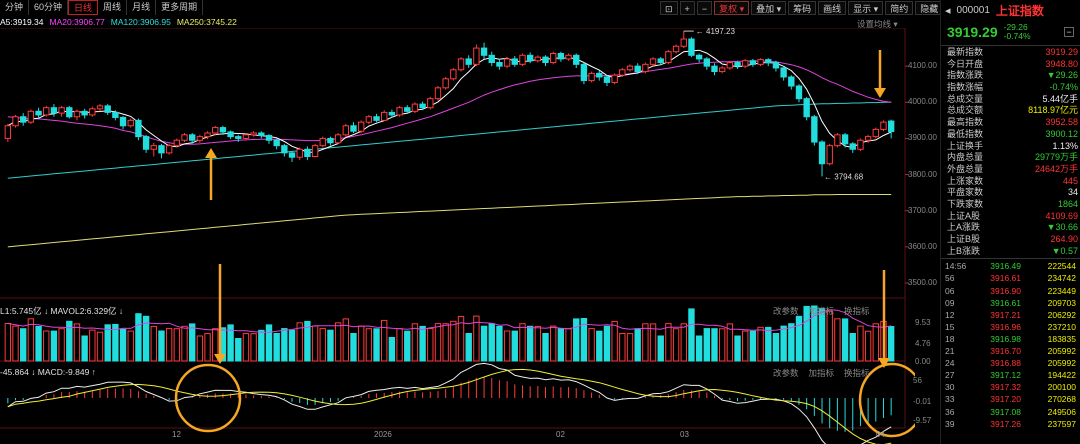 The width and height of the screenshot is (1080, 444). I want to click on stat-label: 上证换手, so click(965, 145).